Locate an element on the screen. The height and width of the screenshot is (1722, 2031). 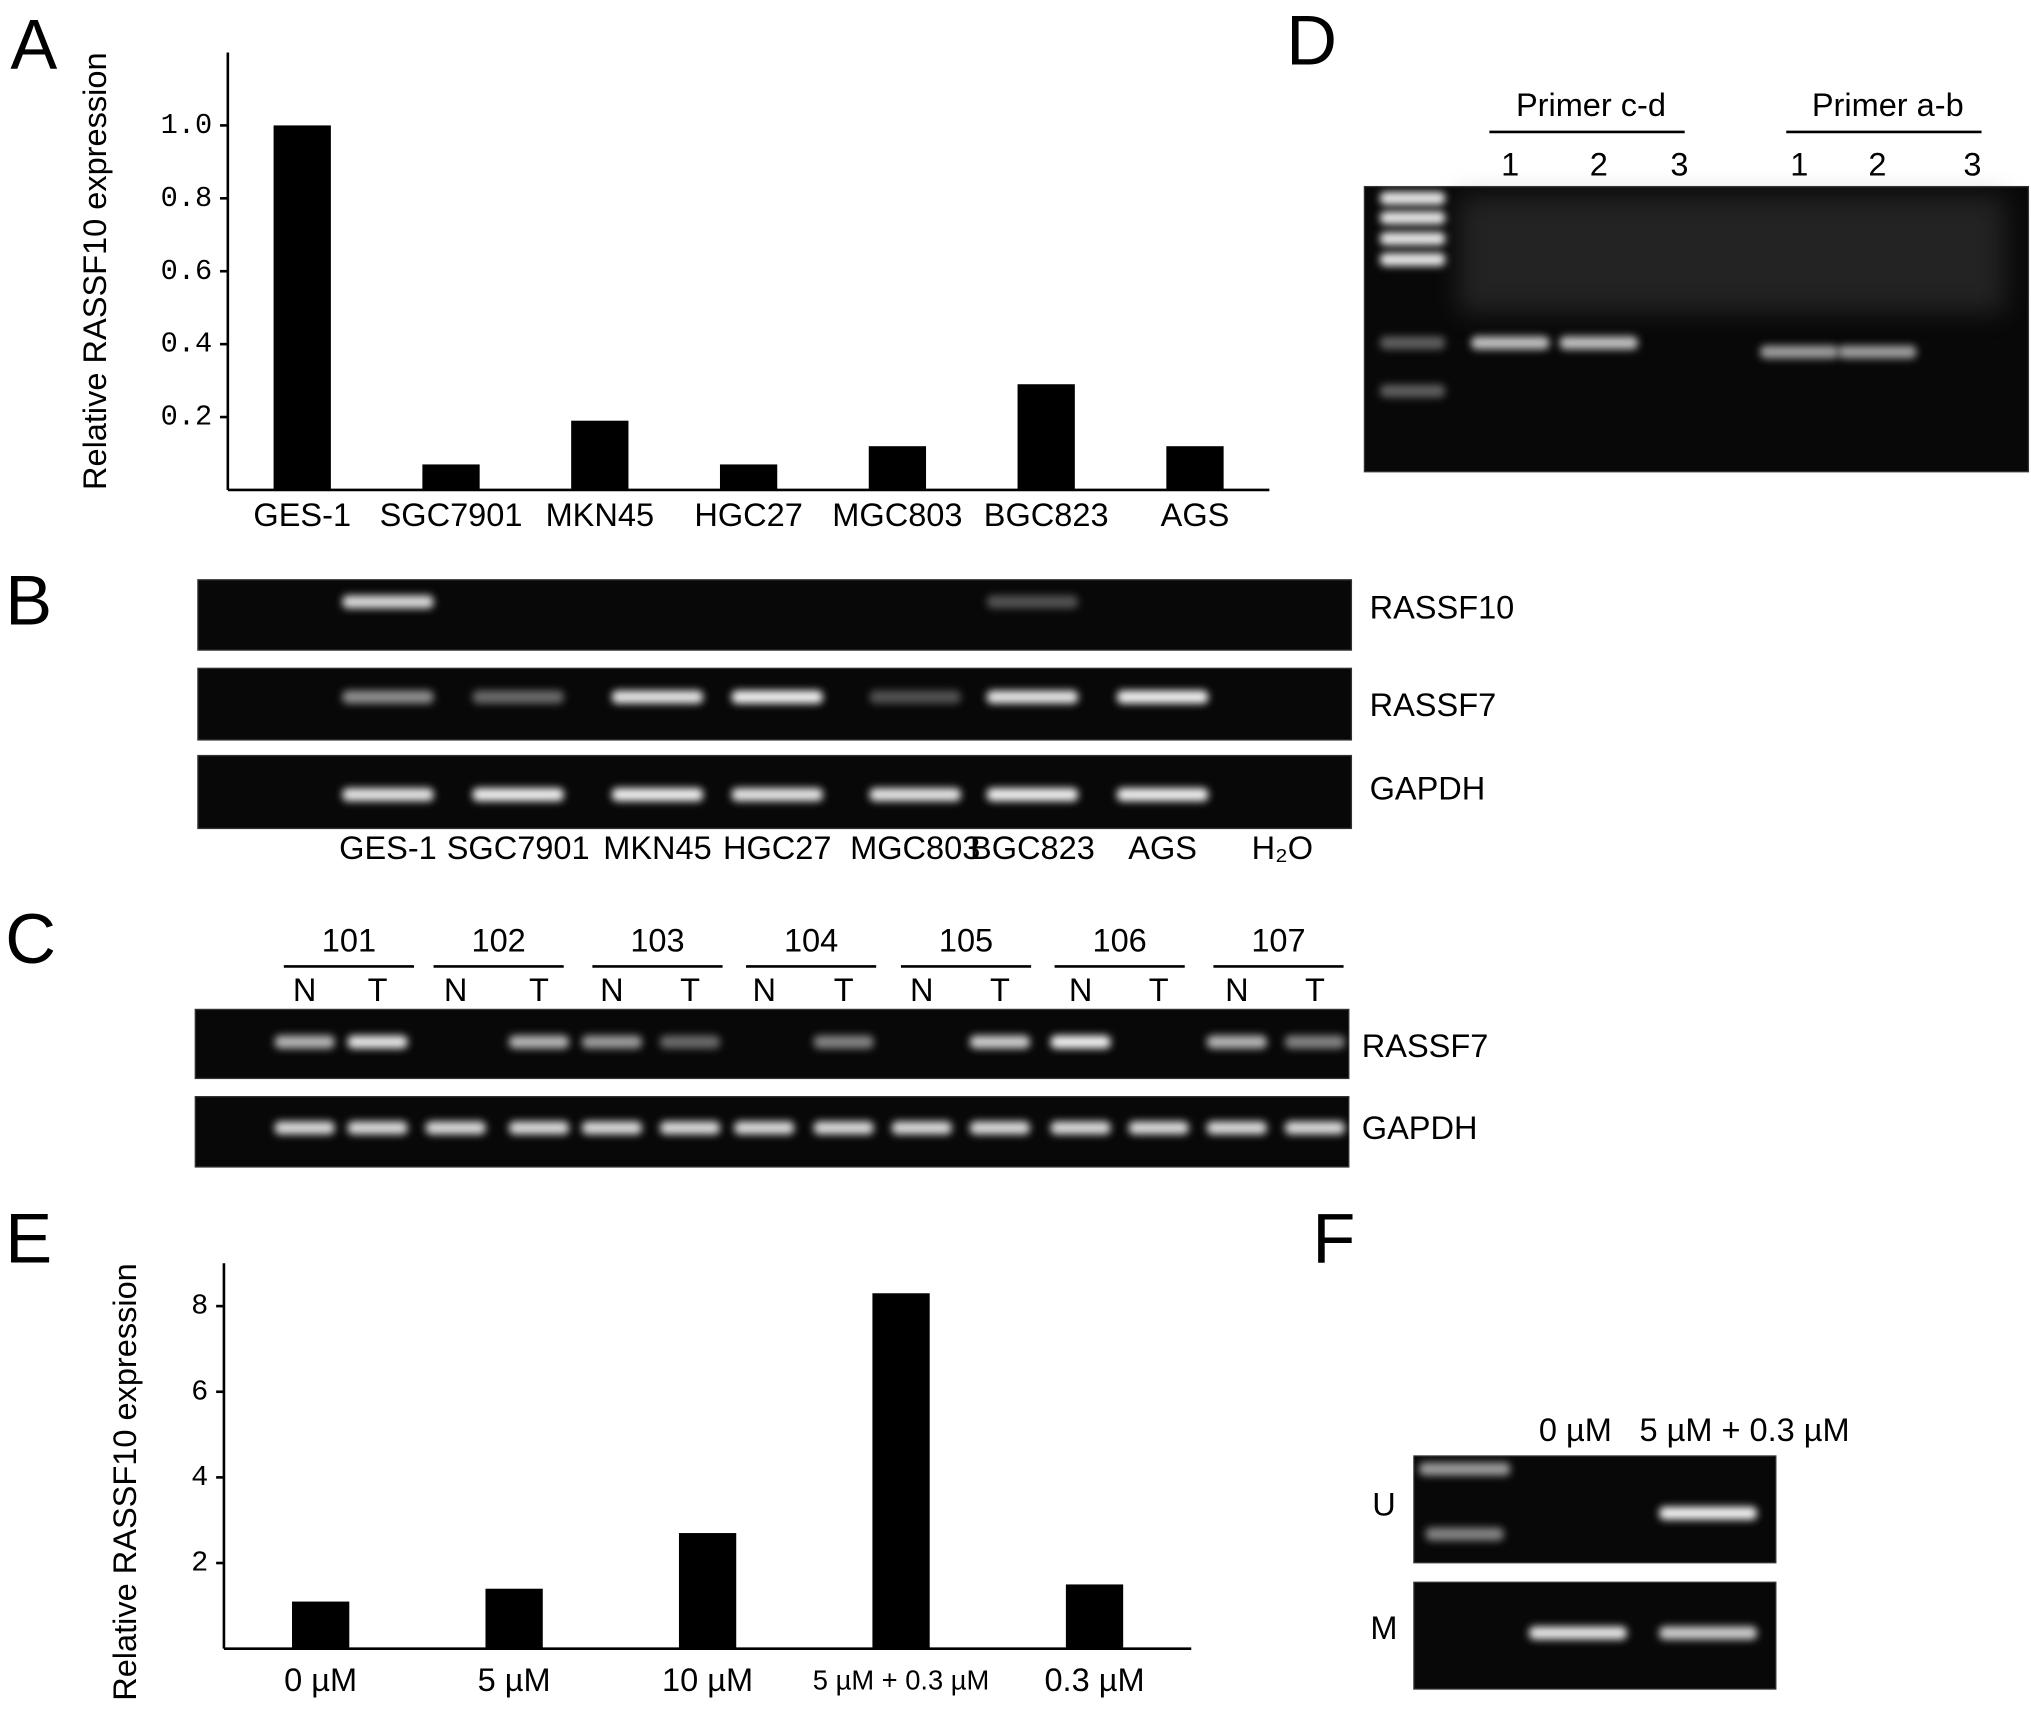
y-tick-label: 0.4 is located at coordinates (187, 344).